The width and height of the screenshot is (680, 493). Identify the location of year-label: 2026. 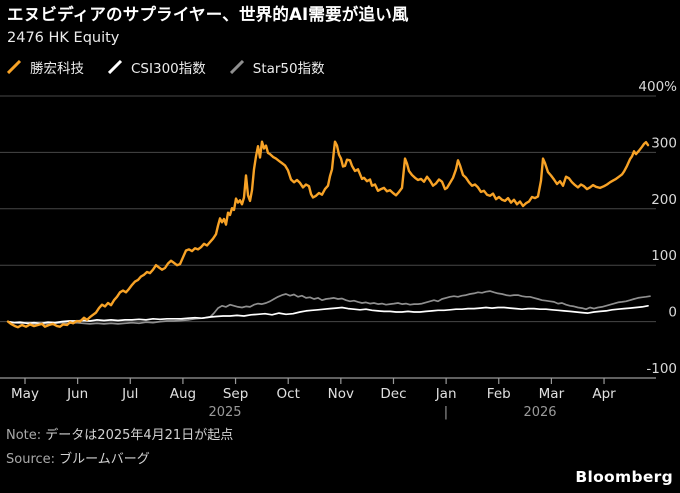
(539, 412).